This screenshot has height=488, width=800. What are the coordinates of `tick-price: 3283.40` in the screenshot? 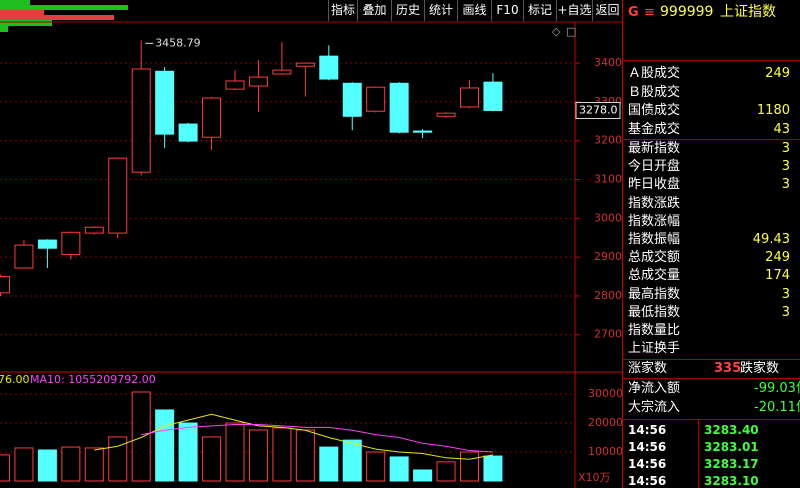 It's located at (731, 430).